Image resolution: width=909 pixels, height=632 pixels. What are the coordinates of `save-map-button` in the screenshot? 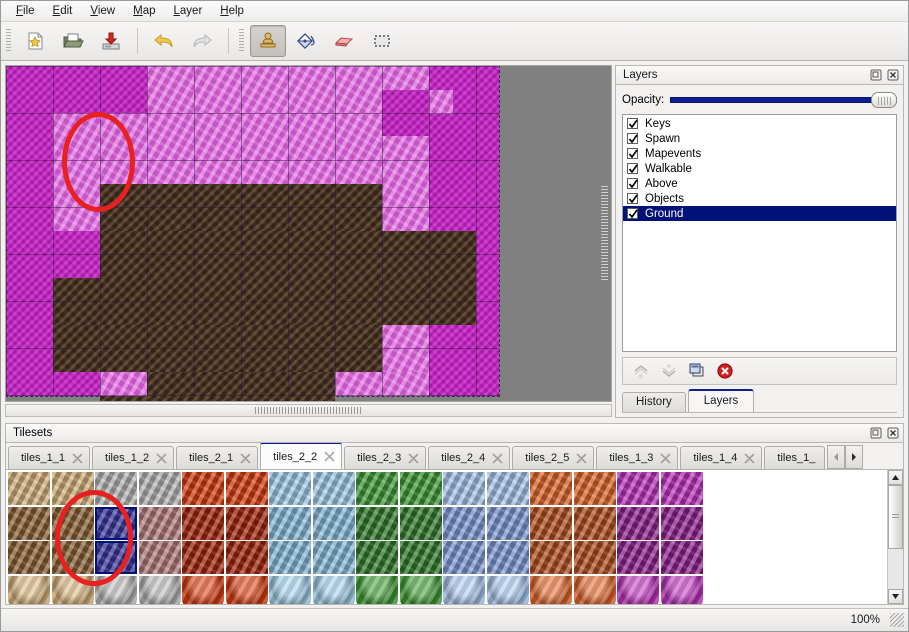 It's located at (111, 41).